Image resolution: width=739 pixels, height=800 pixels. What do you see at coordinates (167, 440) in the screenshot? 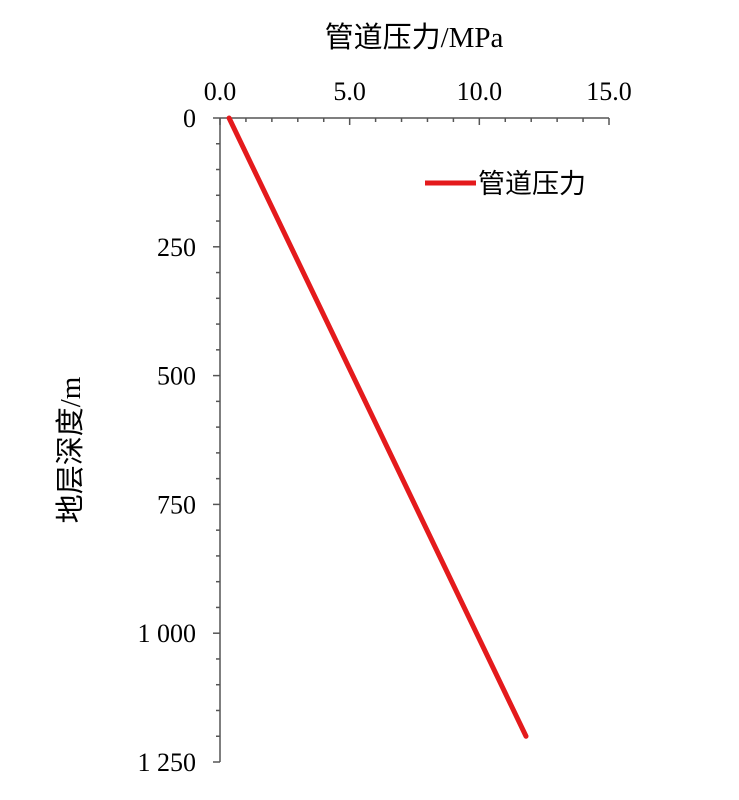
I see `y-tick-labels: 0 250 500 750 1 000 1 250` at bounding box center [167, 440].